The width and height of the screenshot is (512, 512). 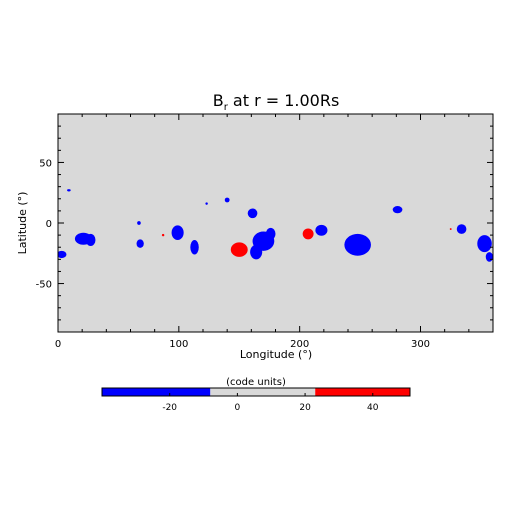 I want to click on x-tick-label: 200, so click(x=299, y=344).